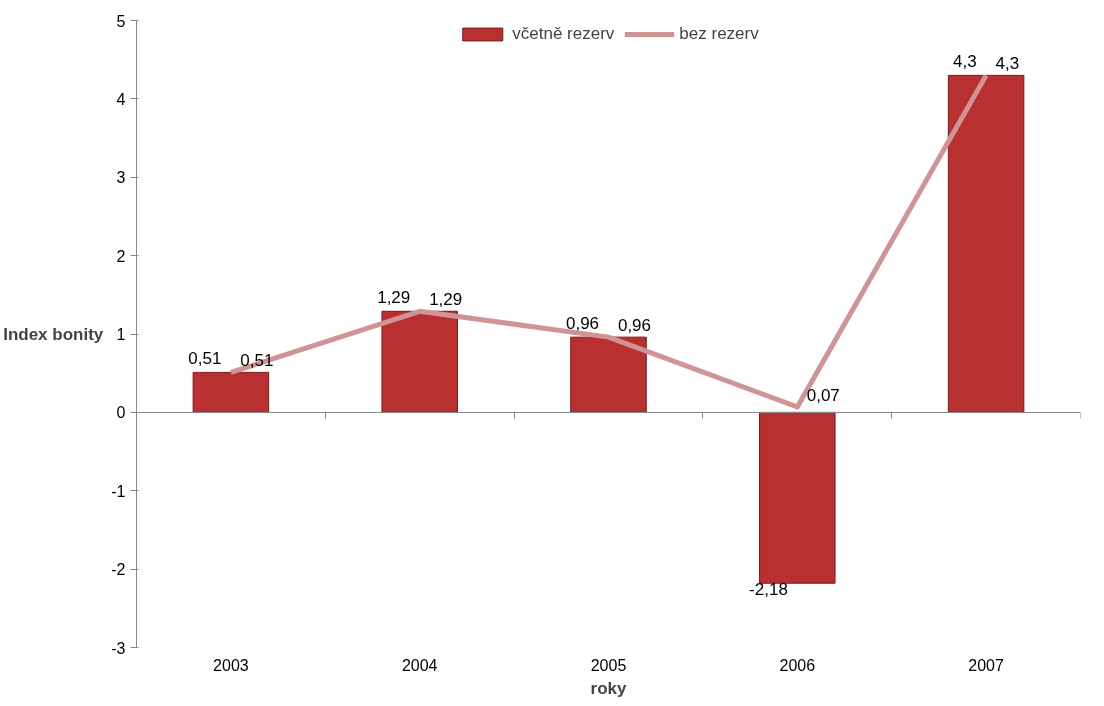 Image resolution: width=1104 pixels, height=706 pixels. What do you see at coordinates (986, 665) in the screenshot?
I see `x-tick-label: 2007` at bounding box center [986, 665].